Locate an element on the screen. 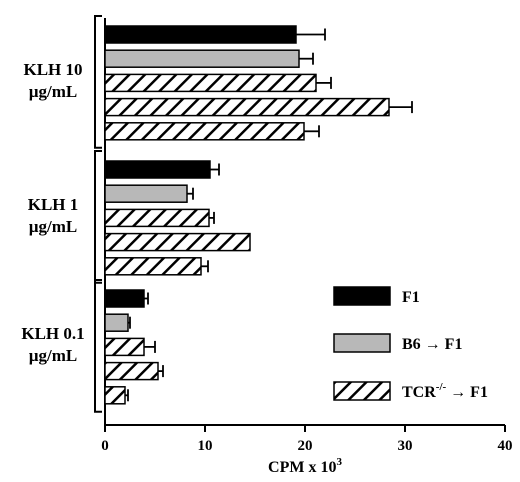 This screenshot has height=482, width=520. x-axis-title: CPM x 103 is located at coordinates (305, 466).